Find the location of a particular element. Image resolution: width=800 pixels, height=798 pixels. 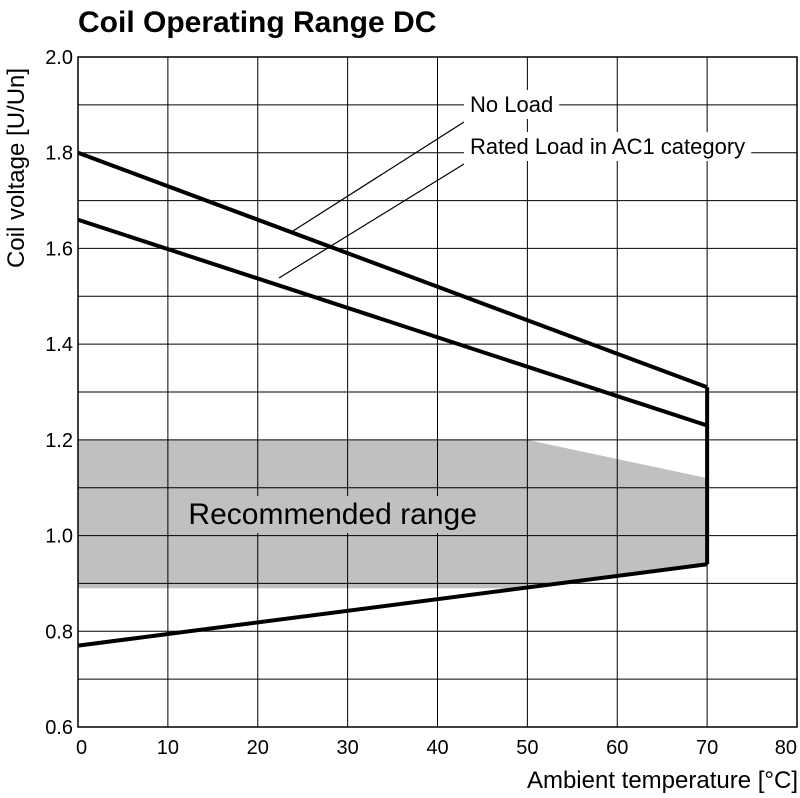

y-tick-label: 1.6 is located at coordinates (59, 249).